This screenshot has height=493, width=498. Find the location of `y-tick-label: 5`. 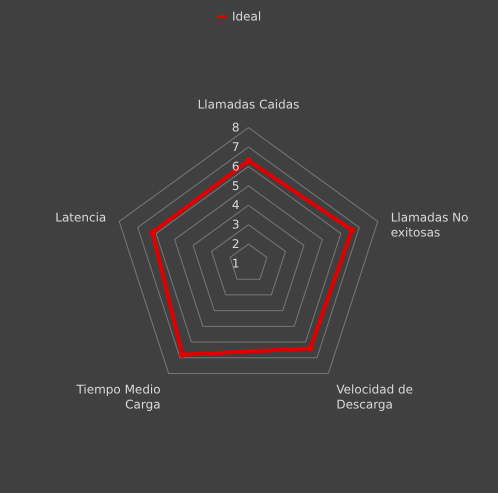

y-tick-label: 5 is located at coordinates (236, 185).